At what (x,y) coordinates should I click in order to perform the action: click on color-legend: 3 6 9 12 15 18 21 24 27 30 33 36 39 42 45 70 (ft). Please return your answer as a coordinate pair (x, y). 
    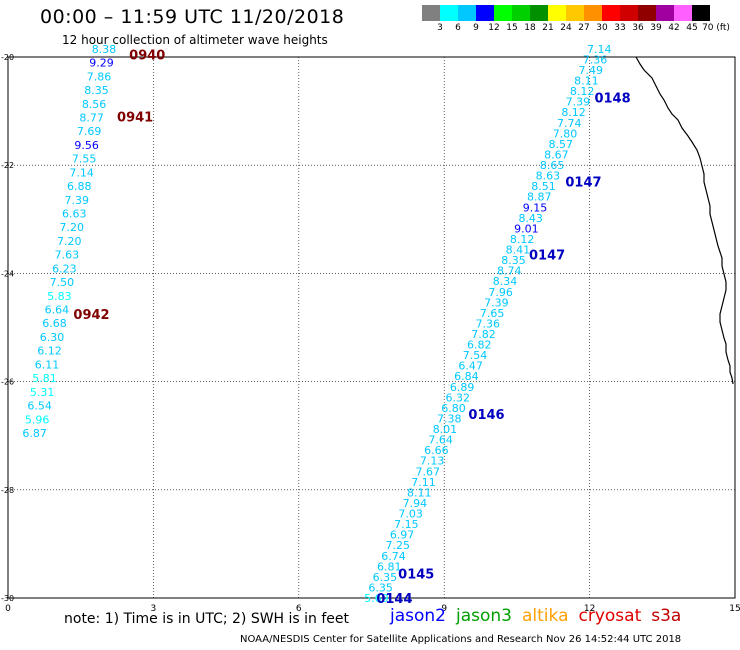
    Looking at the image, I should click on (576, 20).